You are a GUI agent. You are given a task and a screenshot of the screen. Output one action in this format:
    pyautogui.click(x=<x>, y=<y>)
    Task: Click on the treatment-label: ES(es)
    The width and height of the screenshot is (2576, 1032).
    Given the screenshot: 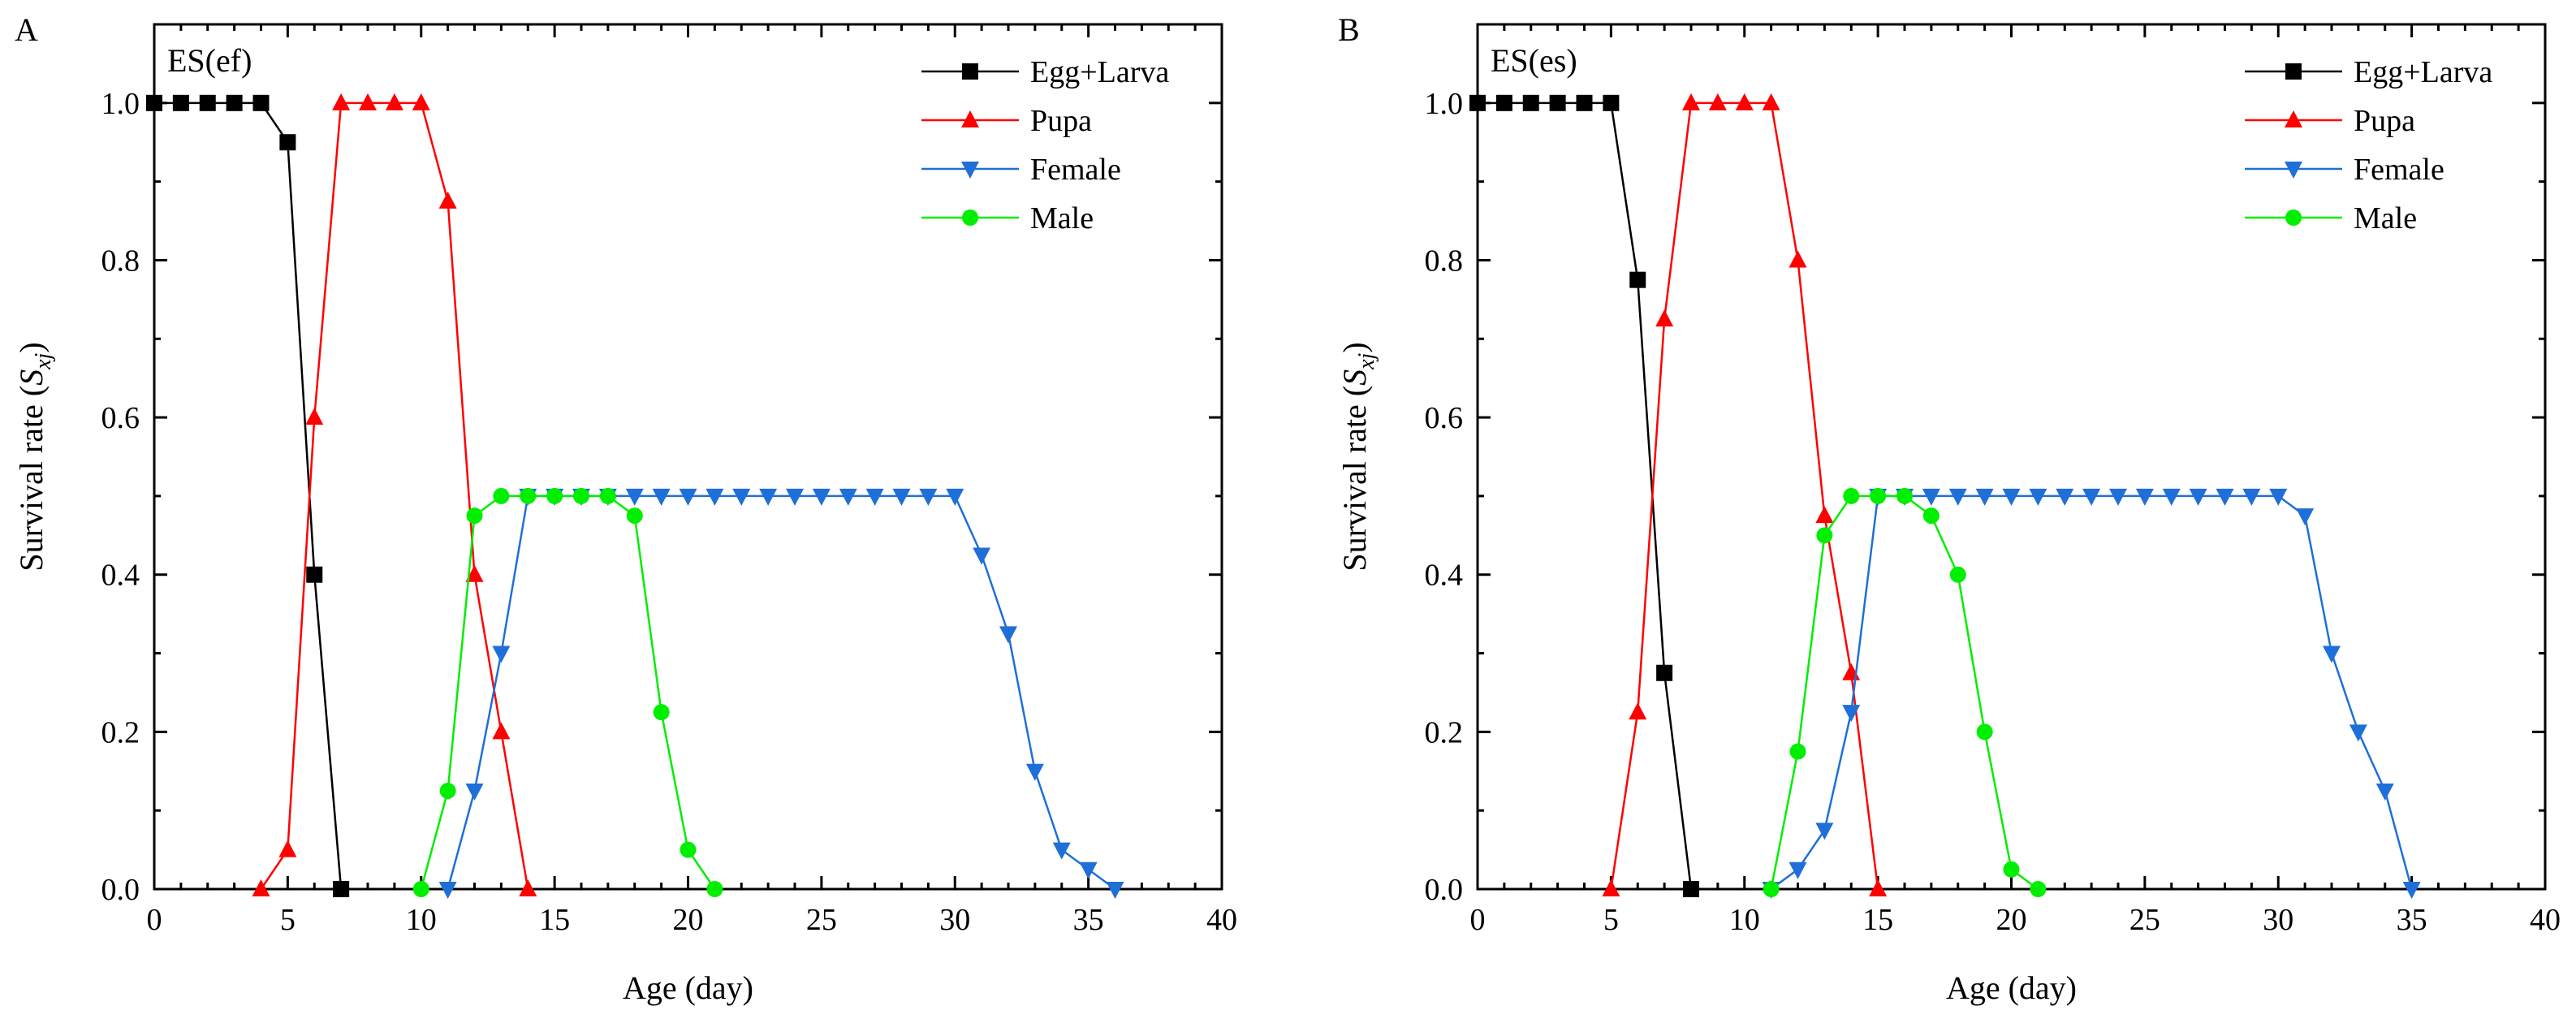 What is the action you would take?
    pyautogui.click(x=1534, y=60)
    